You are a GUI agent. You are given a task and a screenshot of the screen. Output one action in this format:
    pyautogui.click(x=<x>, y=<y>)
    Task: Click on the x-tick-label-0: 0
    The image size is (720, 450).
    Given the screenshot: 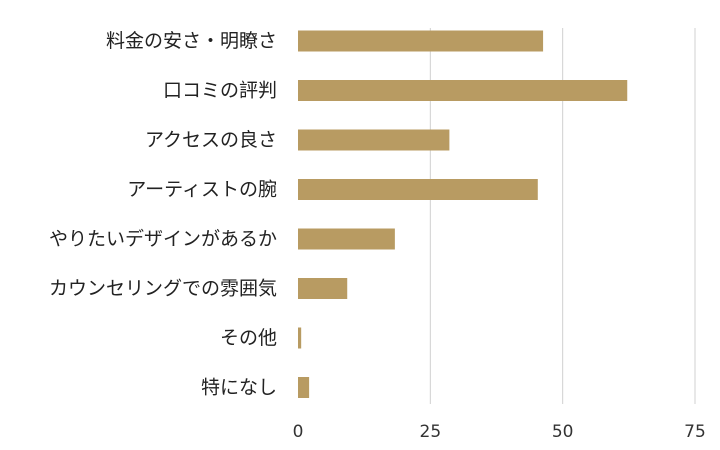 What is the action you would take?
    pyautogui.click(x=298, y=432)
    